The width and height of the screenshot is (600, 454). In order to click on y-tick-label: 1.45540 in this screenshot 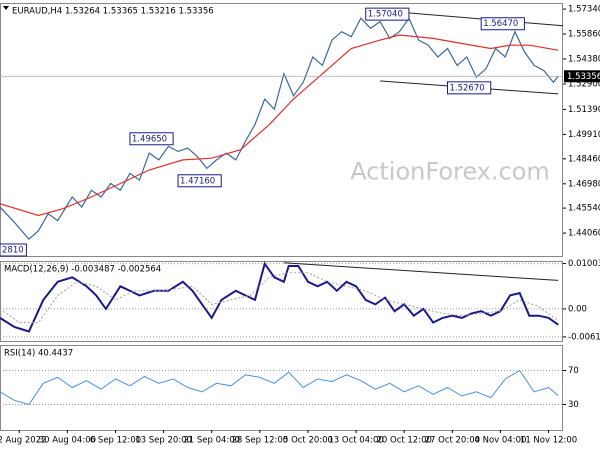, I will do `click(584, 209)`.